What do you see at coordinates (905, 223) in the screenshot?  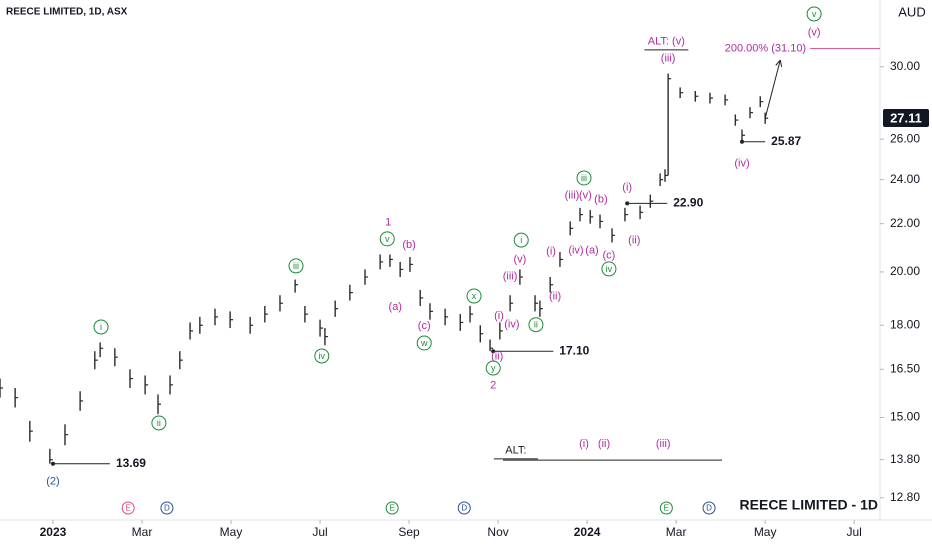 I see `y-tick-label: 22.00` at bounding box center [905, 223].